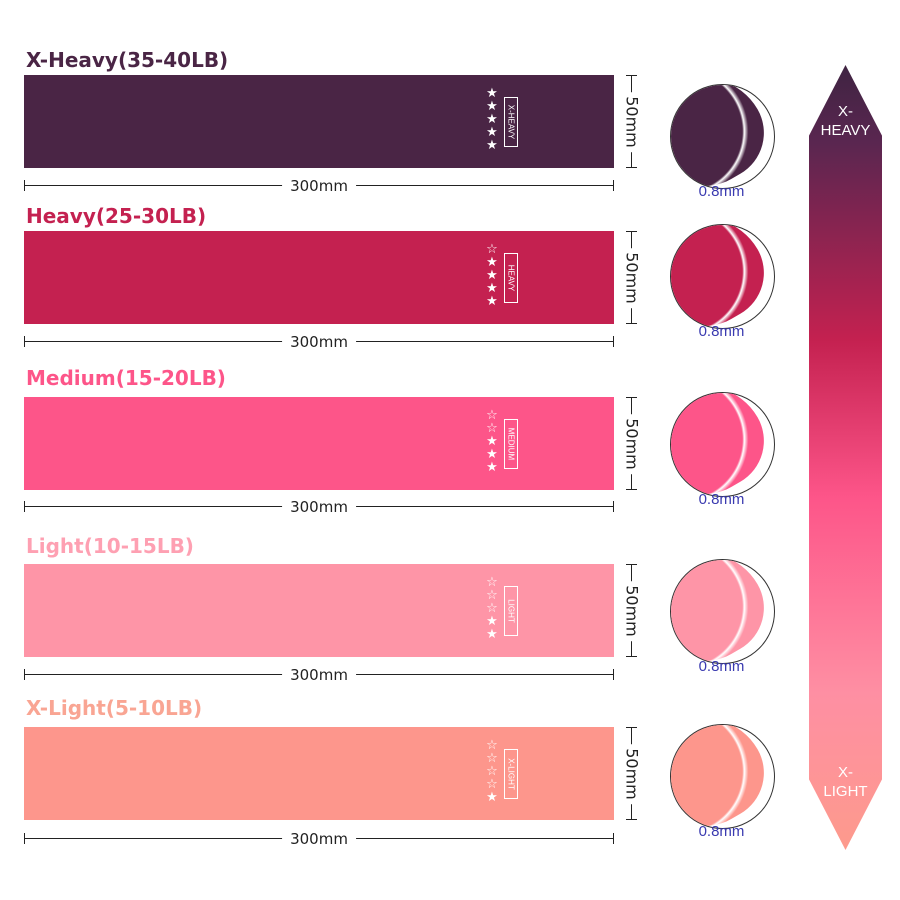  I want to click on band: ☆ ★ ★ ★ ★ HEAVY, so click(319, 277).